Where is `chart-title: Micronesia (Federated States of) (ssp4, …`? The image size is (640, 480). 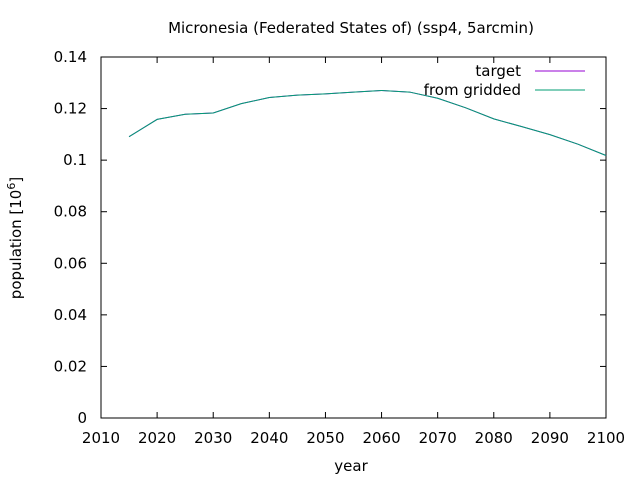
chart-title: Micronesia (Federated States of) (ssp4, … is located at coordinates (351, 28).